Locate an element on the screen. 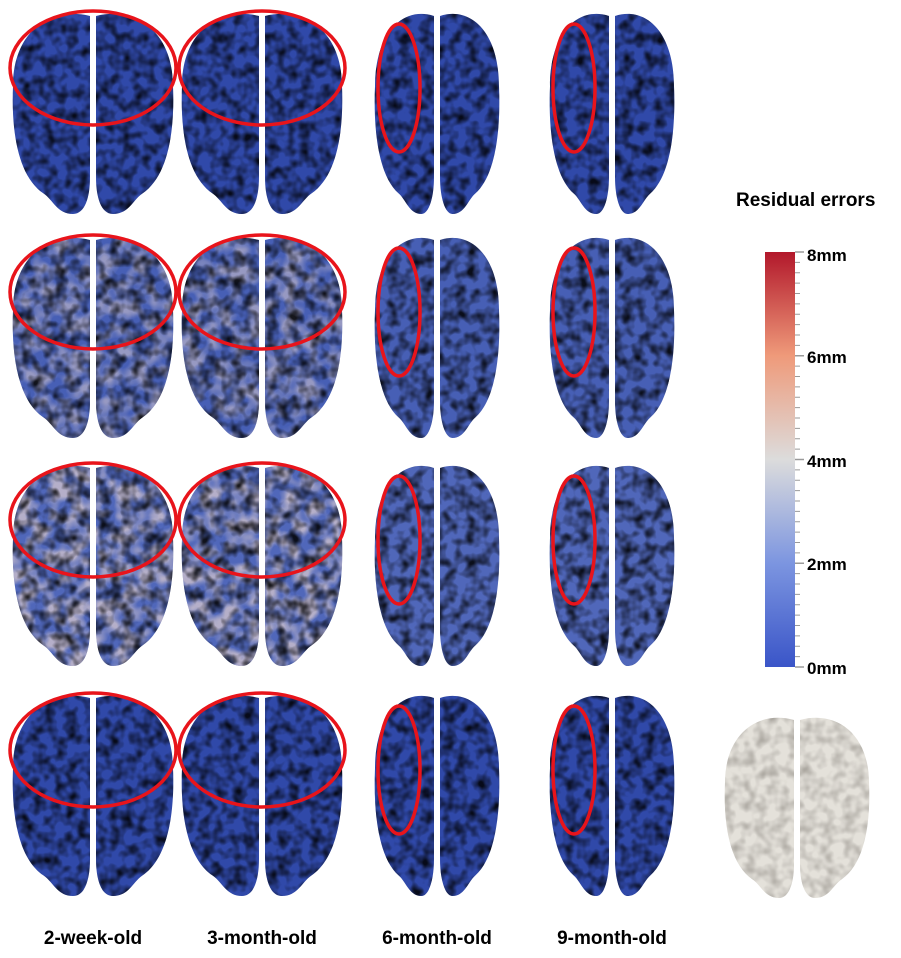 The image size is (901, 958). colorbar is located at coordinates (784, 459).